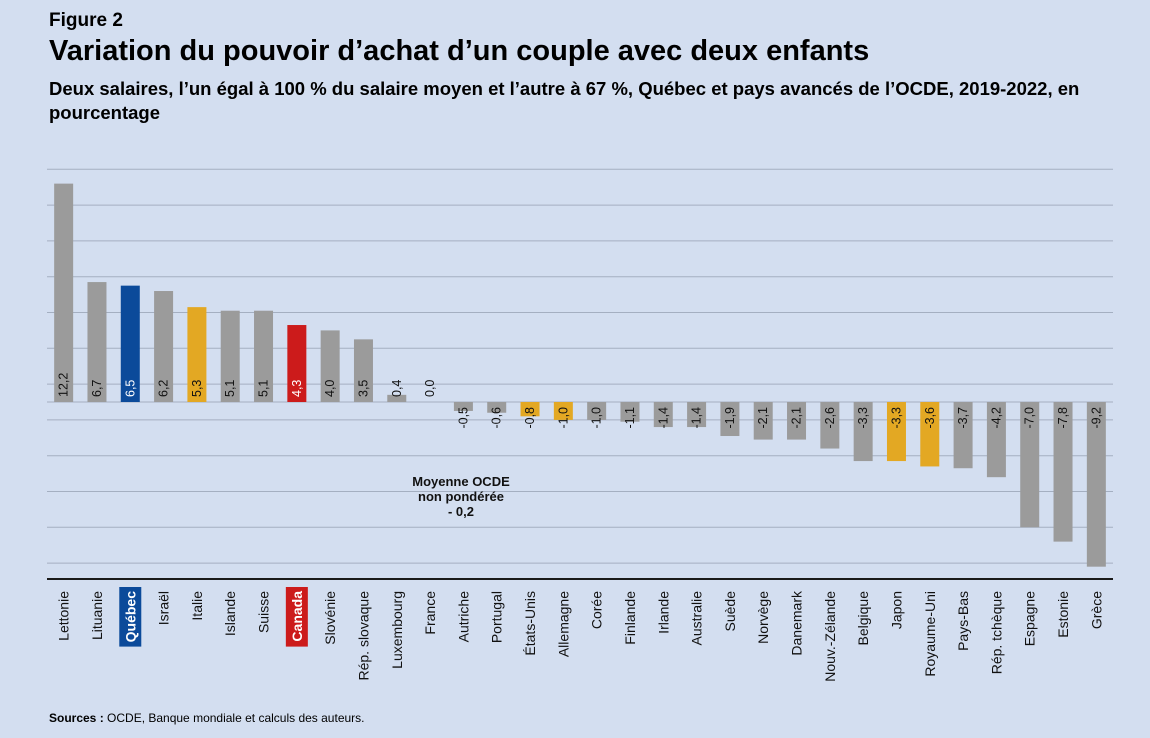  Describe the element at coordinates (130, 617) in the screenshot. I see `category-label: Québec` at that location.